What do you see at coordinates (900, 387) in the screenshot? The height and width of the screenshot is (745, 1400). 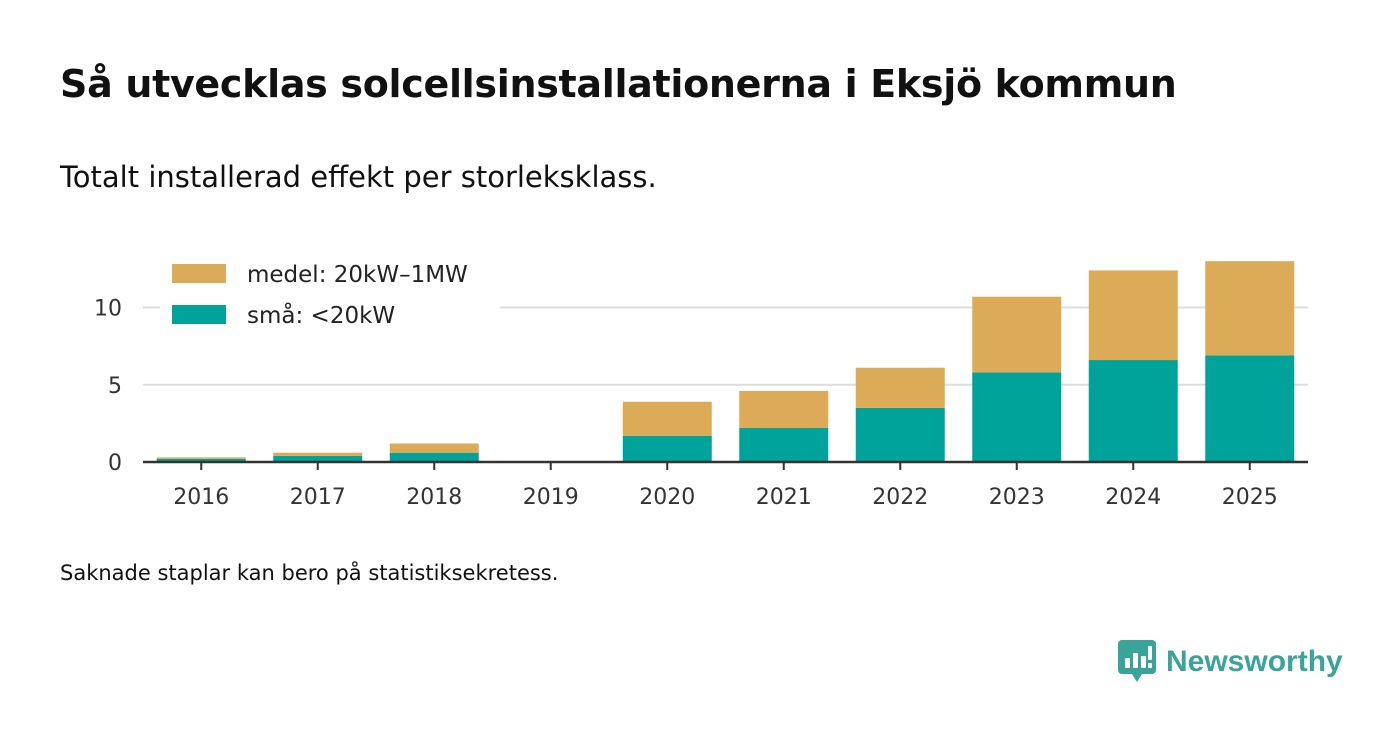 I see `bar-medel-2022` at bounding box center [900, 387].